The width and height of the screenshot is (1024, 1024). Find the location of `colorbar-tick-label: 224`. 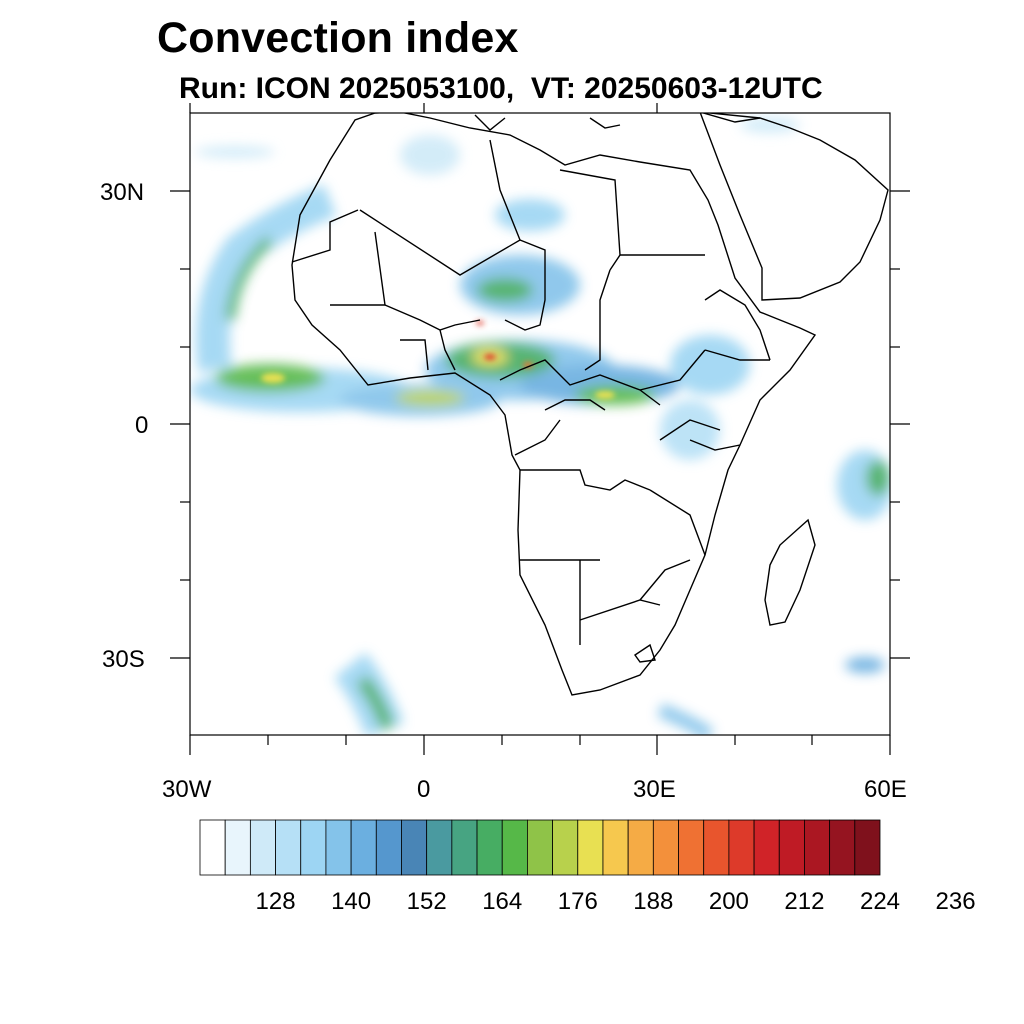

colorbar-tick-label: 224 is located at coordinates (880, 901).